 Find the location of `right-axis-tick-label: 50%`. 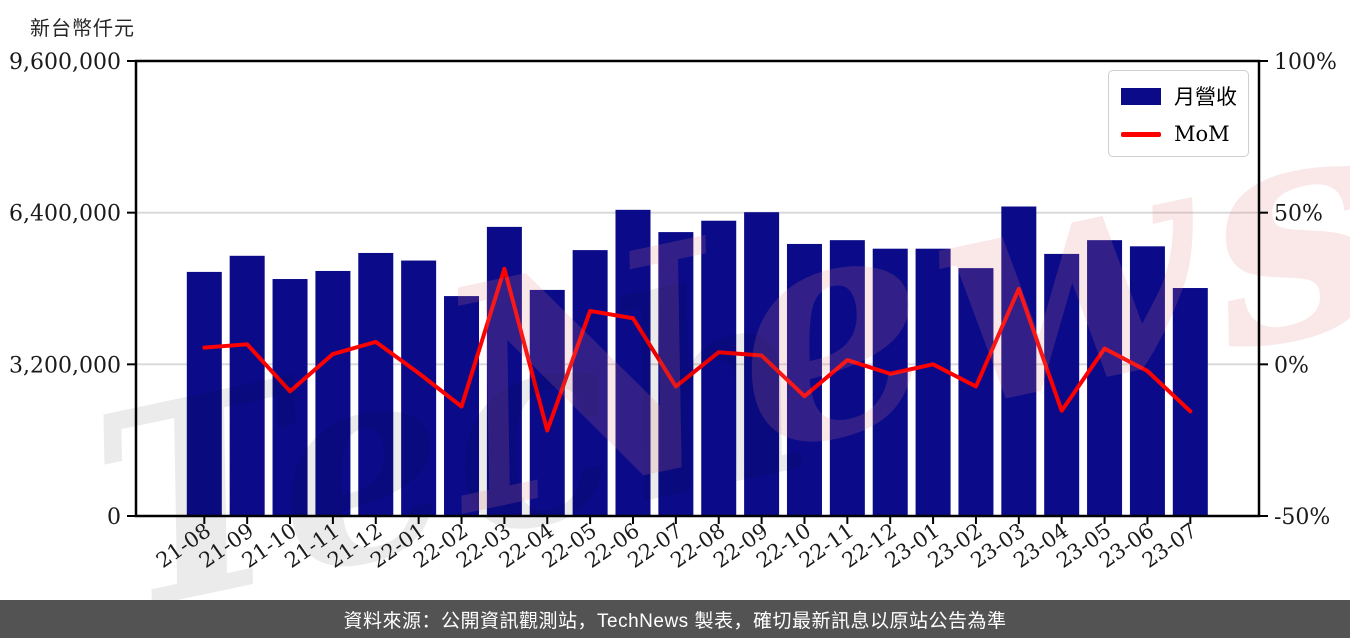

right-axis-tick-label: 50% is located at coordinates (1298, 214).